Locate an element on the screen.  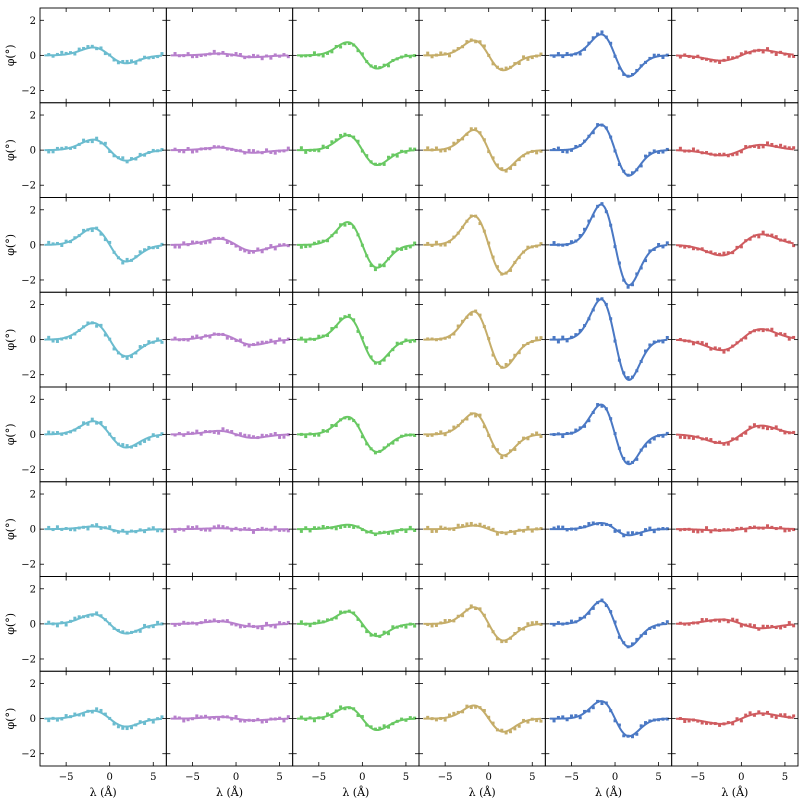
ytick-label-r1-2: 2 is located at coordinates (33, 116).